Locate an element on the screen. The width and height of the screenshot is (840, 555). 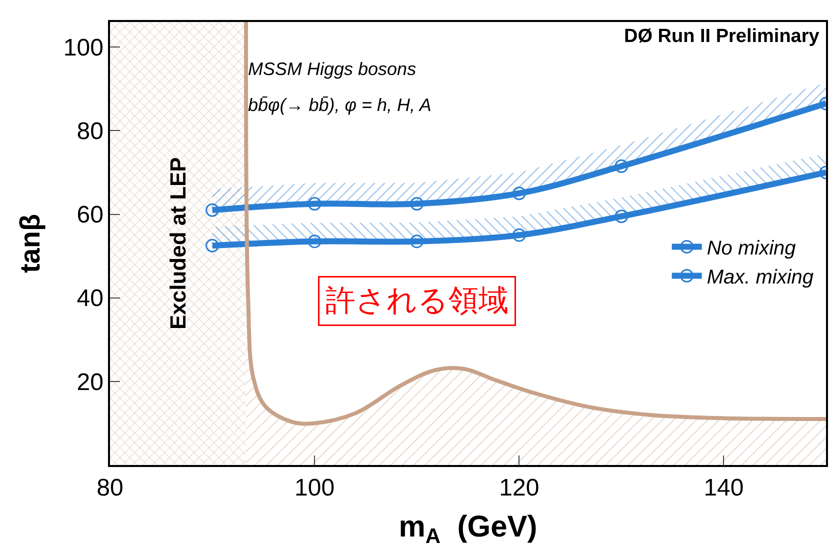
x-tick-label: 140 is located at coordinates (724, 488).